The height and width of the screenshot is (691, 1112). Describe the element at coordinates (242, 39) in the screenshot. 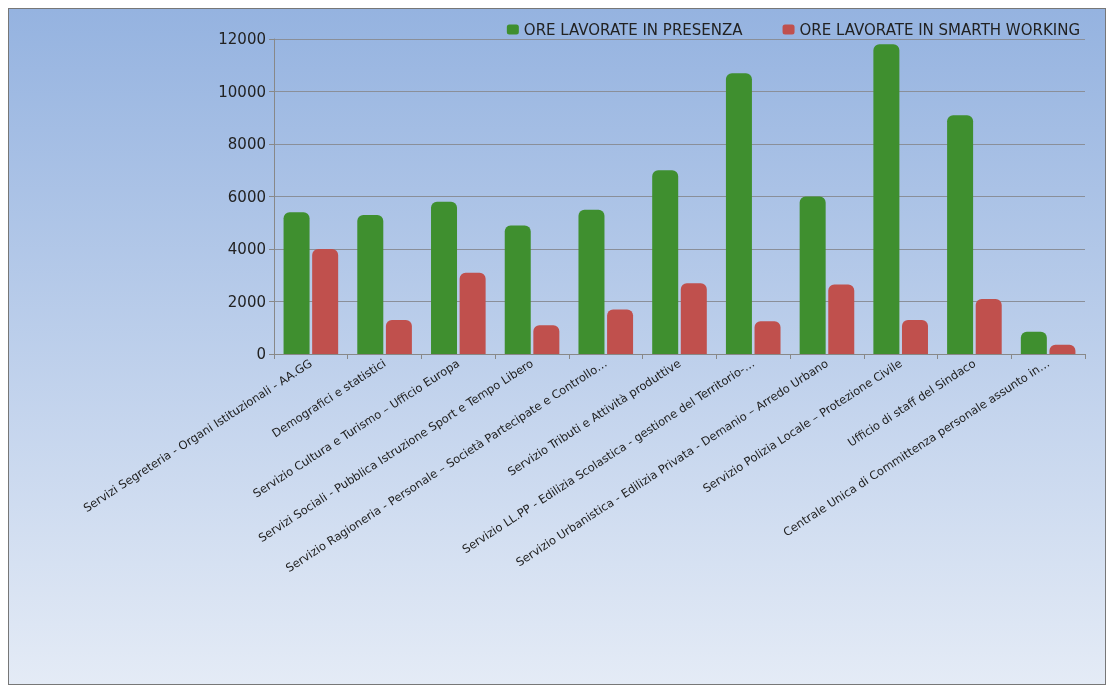

I see `y-tick-label: 12000` at that location.